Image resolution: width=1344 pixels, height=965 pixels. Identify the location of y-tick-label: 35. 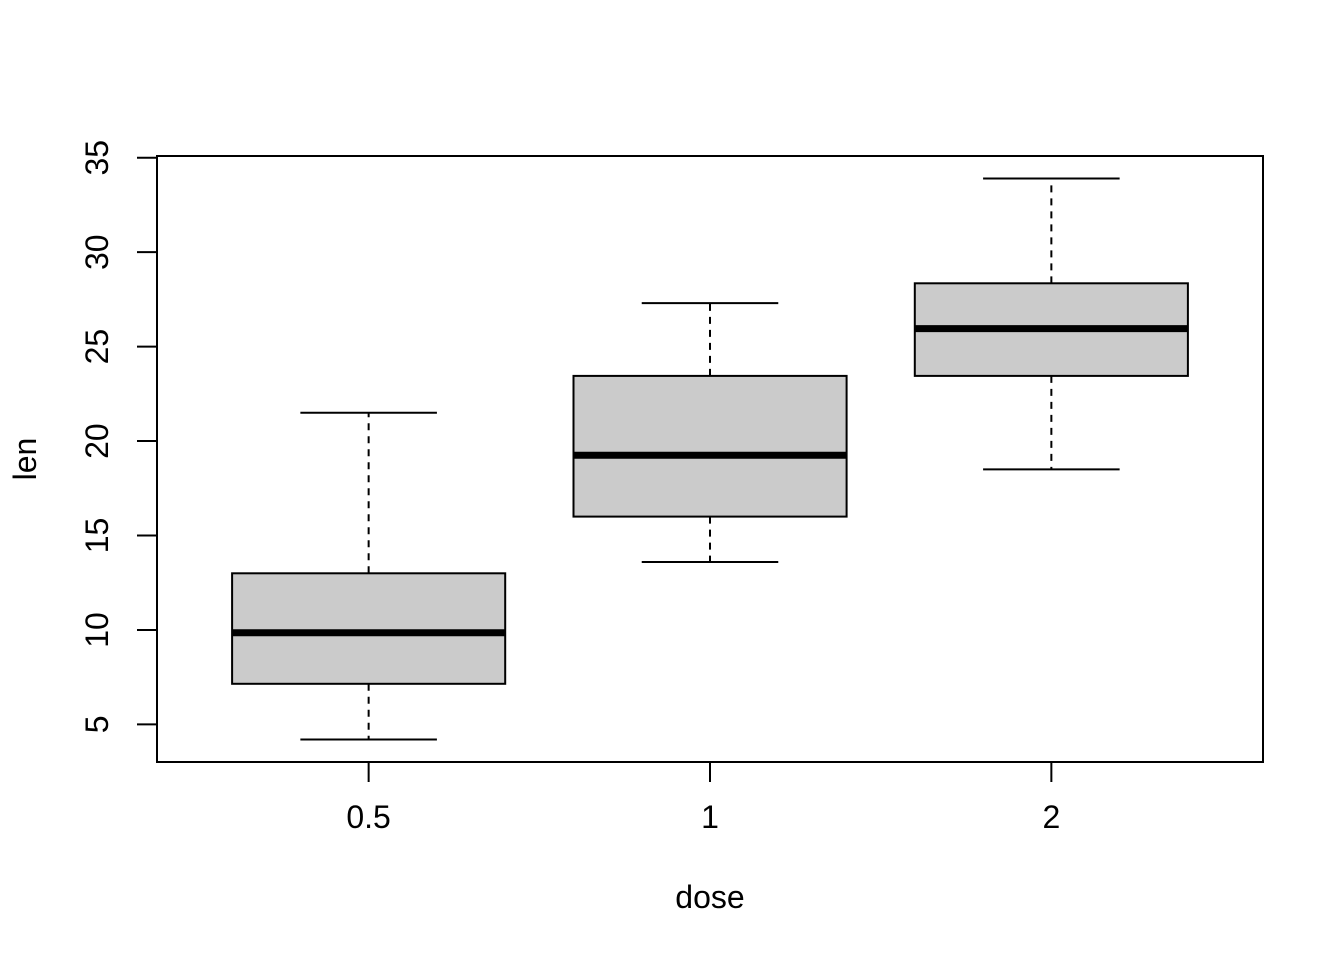
(97, 158).